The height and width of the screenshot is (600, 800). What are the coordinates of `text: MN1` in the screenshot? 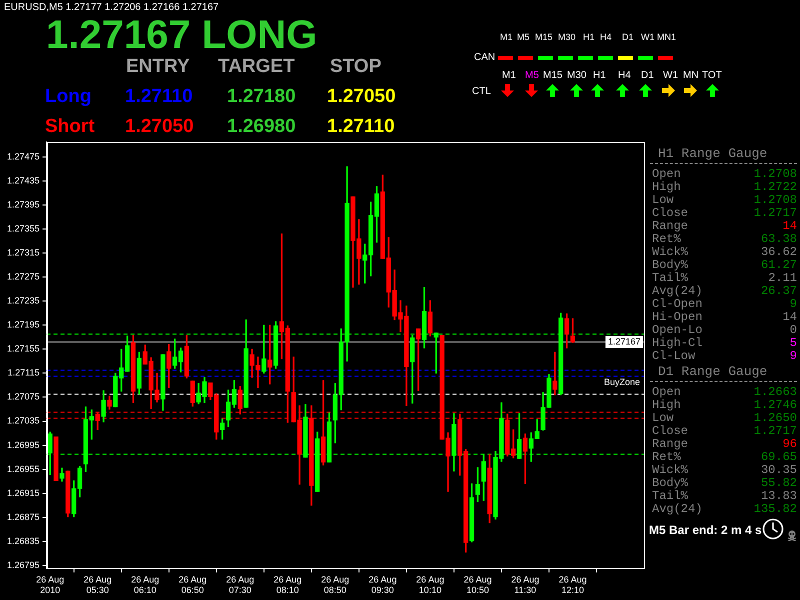 It's located at (666, 37).